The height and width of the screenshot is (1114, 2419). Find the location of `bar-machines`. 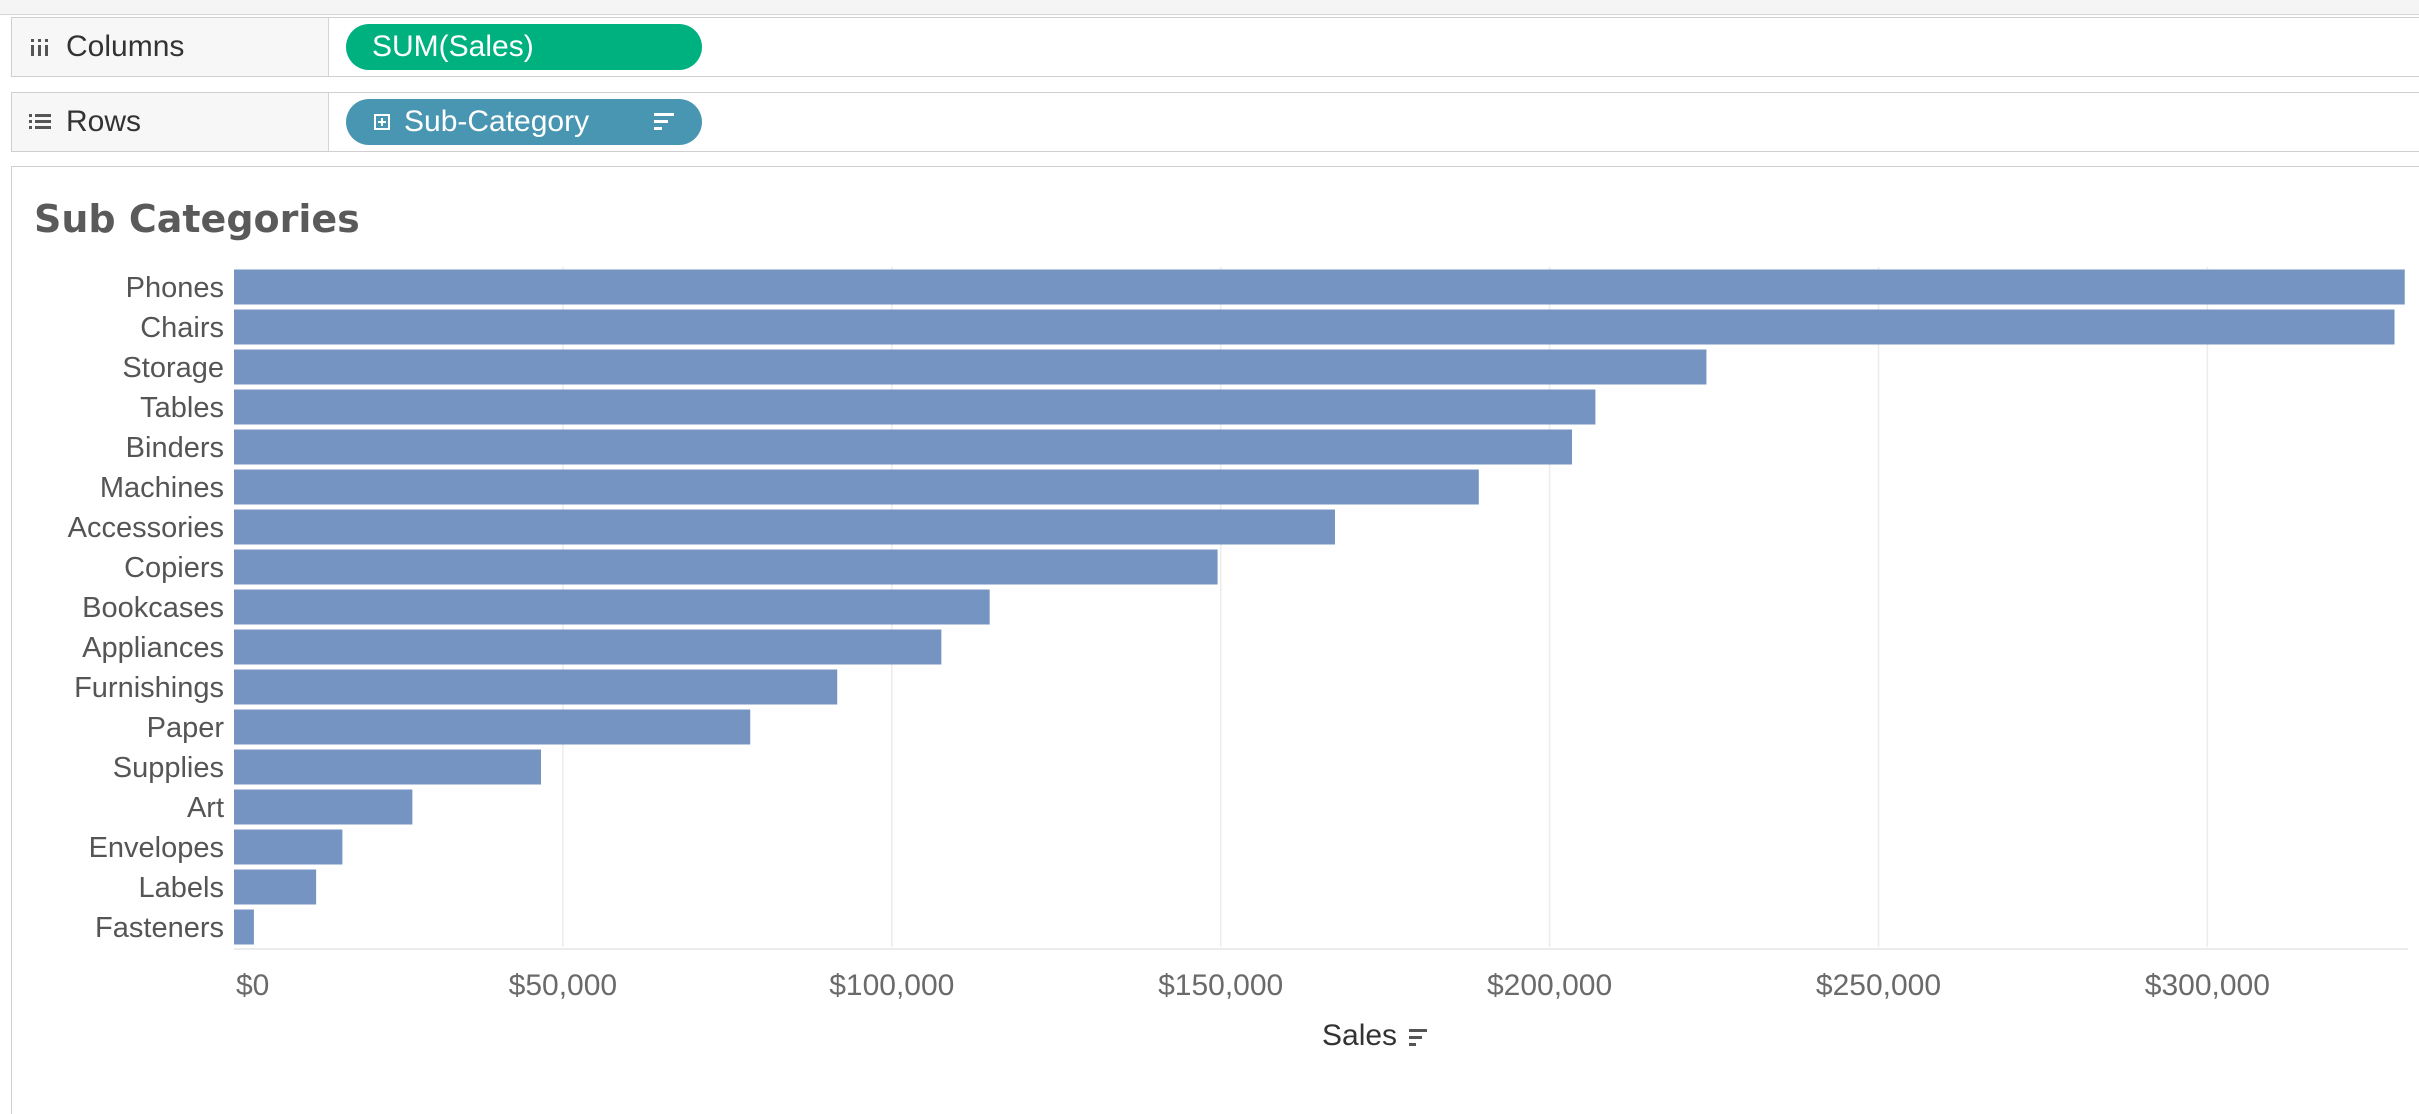

bar-machines is located at coordinates (856, 487).